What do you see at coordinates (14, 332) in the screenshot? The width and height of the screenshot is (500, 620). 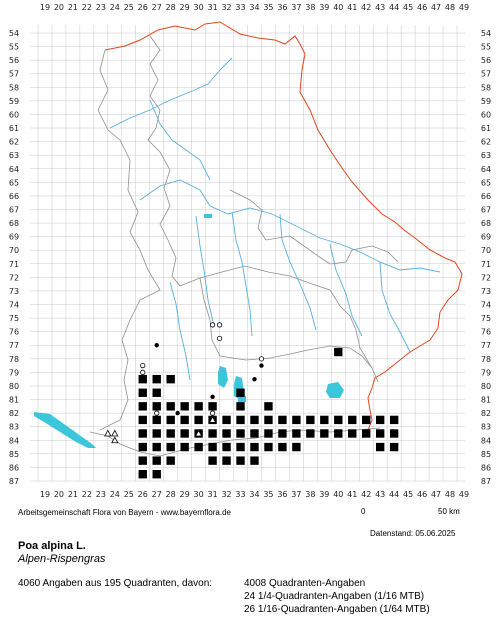 I see `y-tick-left: 76` at bounding box center [14, 332].